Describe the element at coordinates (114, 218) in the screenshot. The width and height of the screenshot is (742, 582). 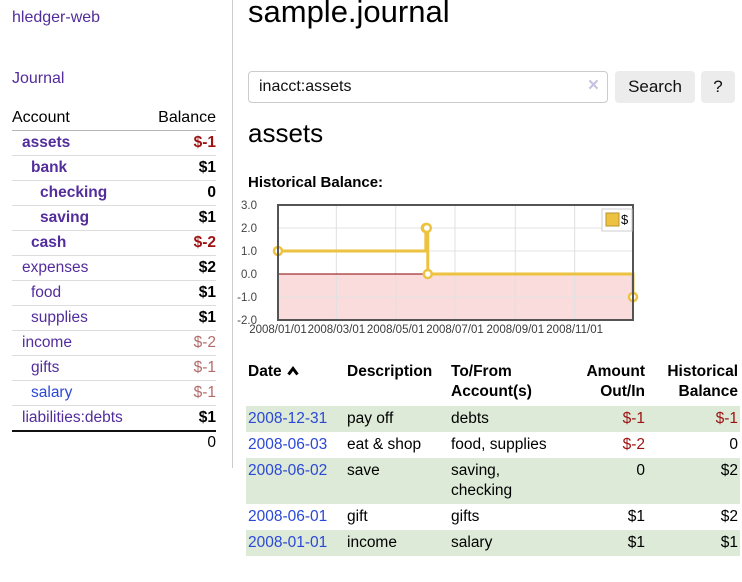
I see `account-row: saving $1` at that location.